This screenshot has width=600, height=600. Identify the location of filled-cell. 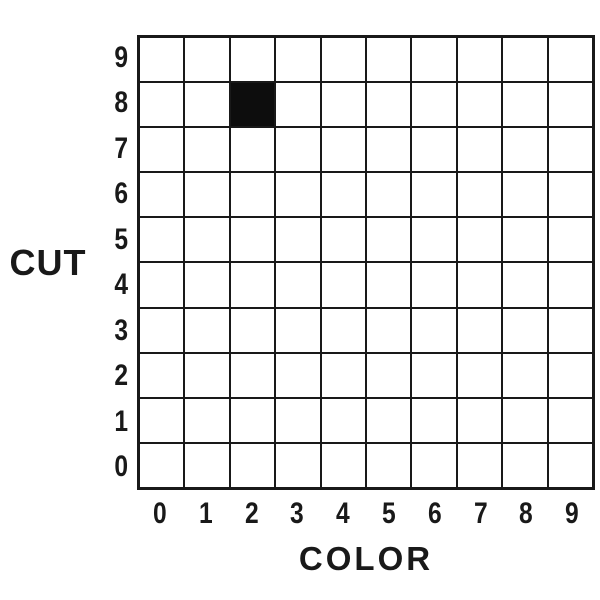
(252, 105).